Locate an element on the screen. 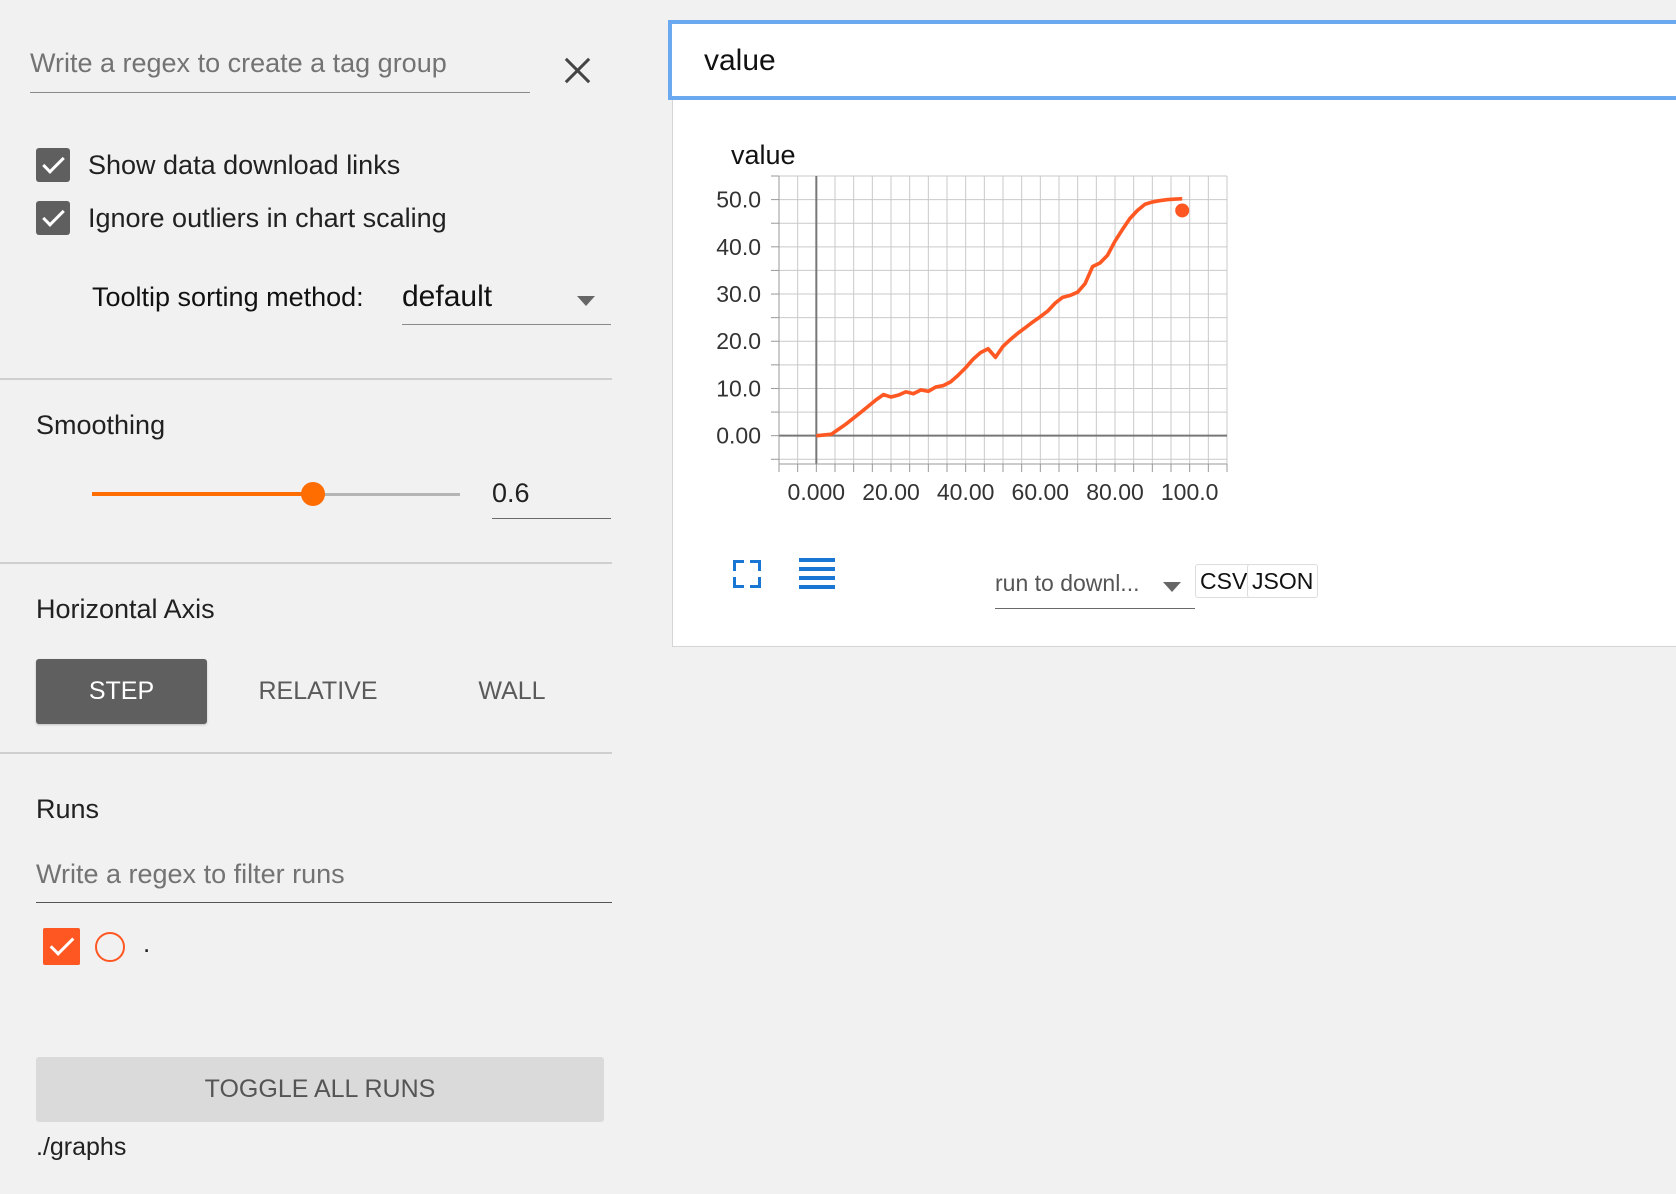 The height and width of the screenshot is (1194, 1676). y-tick-label: 50.0 is located at coordinates (738, 200).